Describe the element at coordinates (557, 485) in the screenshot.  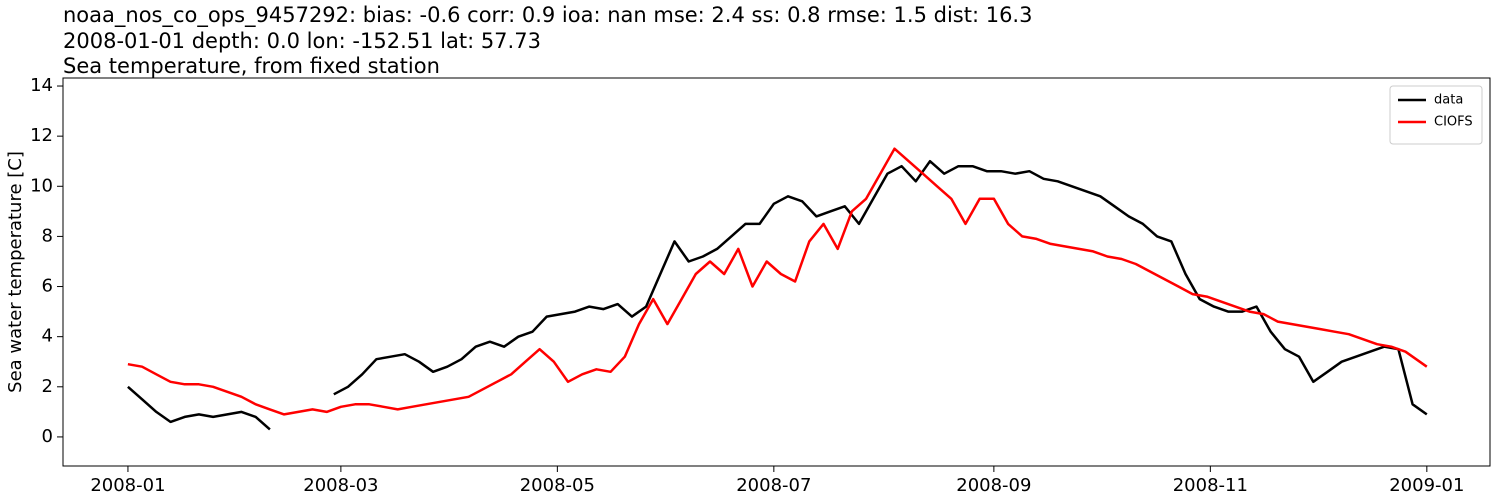
I see `x-tick-label: 2008-05` at that location.